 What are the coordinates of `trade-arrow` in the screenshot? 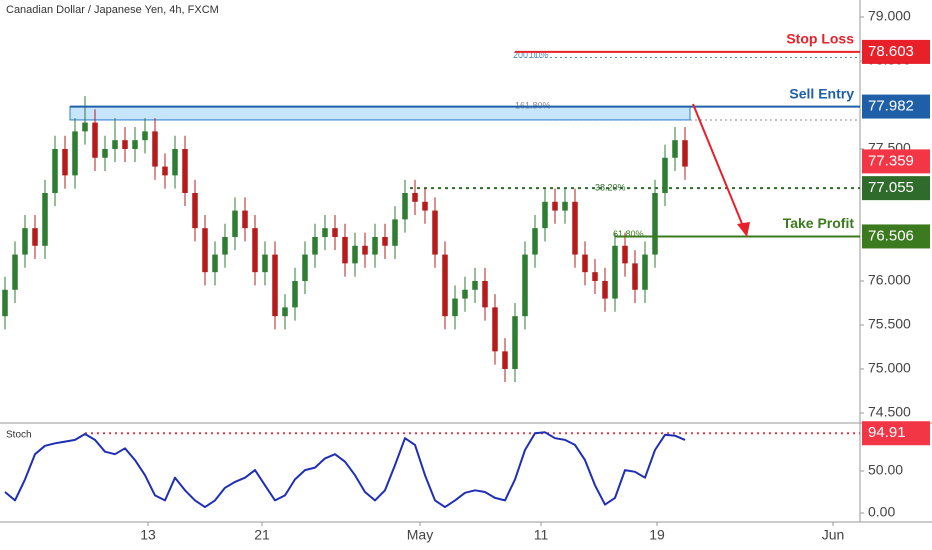 It's located at (721, 170).